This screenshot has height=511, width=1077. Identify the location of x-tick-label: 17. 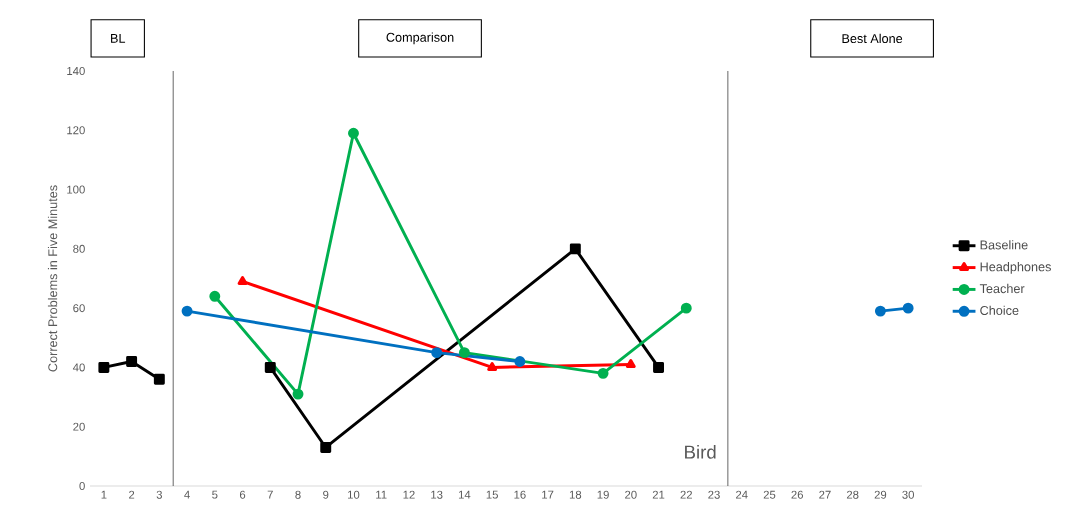
(548, 494).